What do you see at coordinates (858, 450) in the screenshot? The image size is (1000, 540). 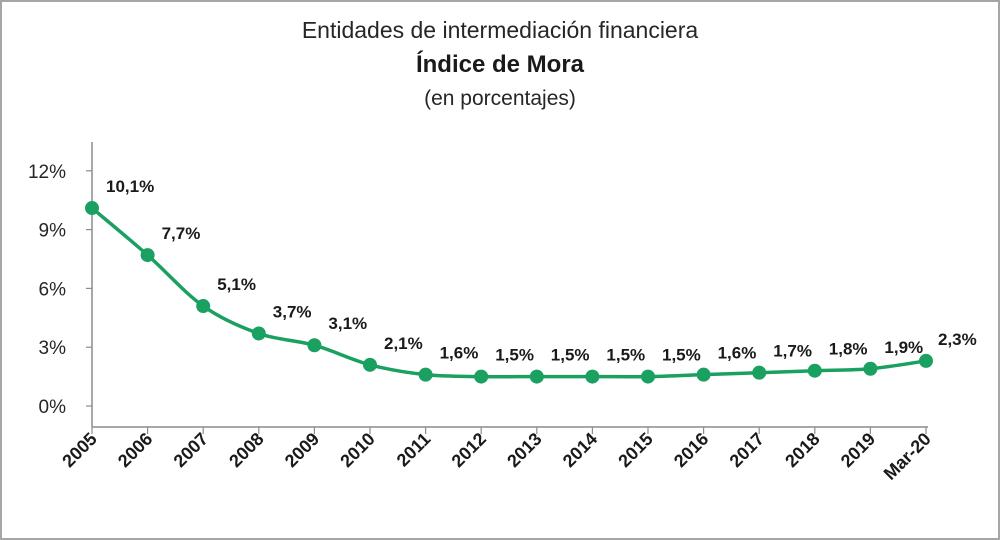 I see `x-tick-label: 2019` at bounding box center [858, 450].